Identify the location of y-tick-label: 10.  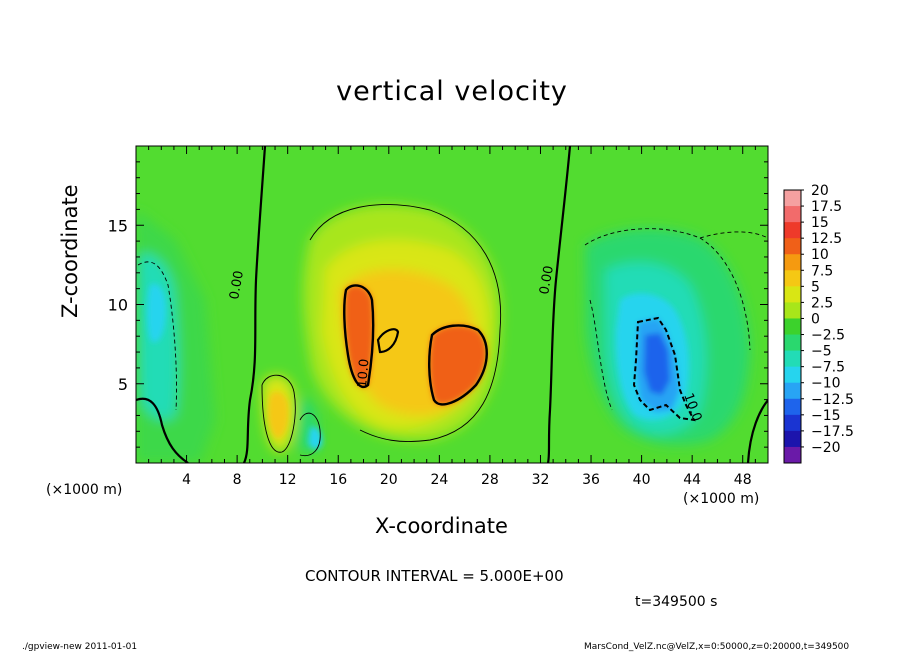
(118, 305).